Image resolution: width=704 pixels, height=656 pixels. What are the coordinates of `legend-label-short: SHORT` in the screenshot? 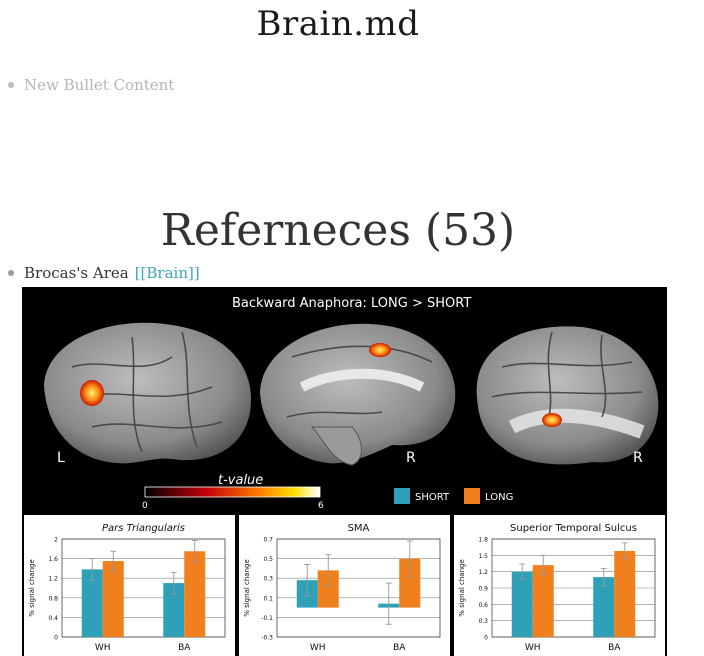 It's located at (432, 497).